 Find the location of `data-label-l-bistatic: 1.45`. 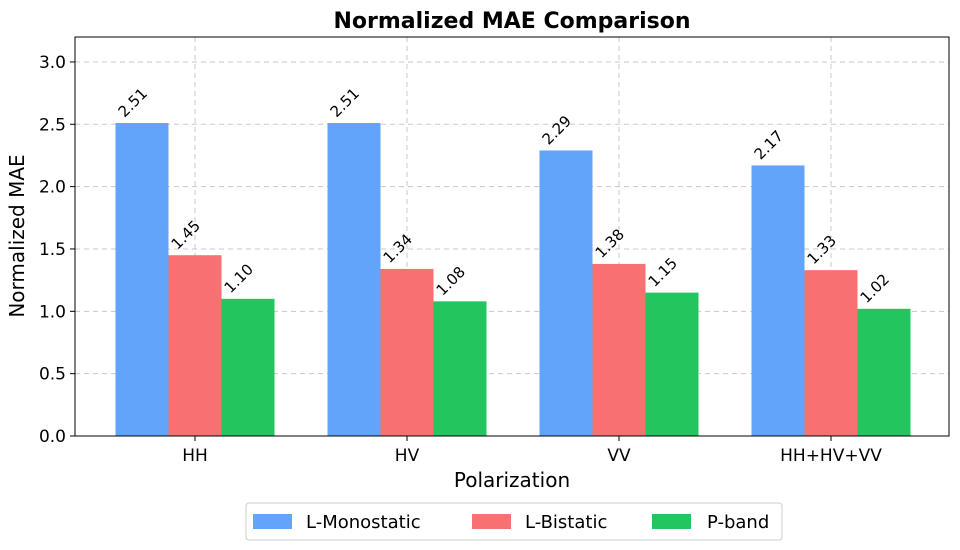

data-label-l-bistatic: 1.45 is located at coordinates (186, 235).